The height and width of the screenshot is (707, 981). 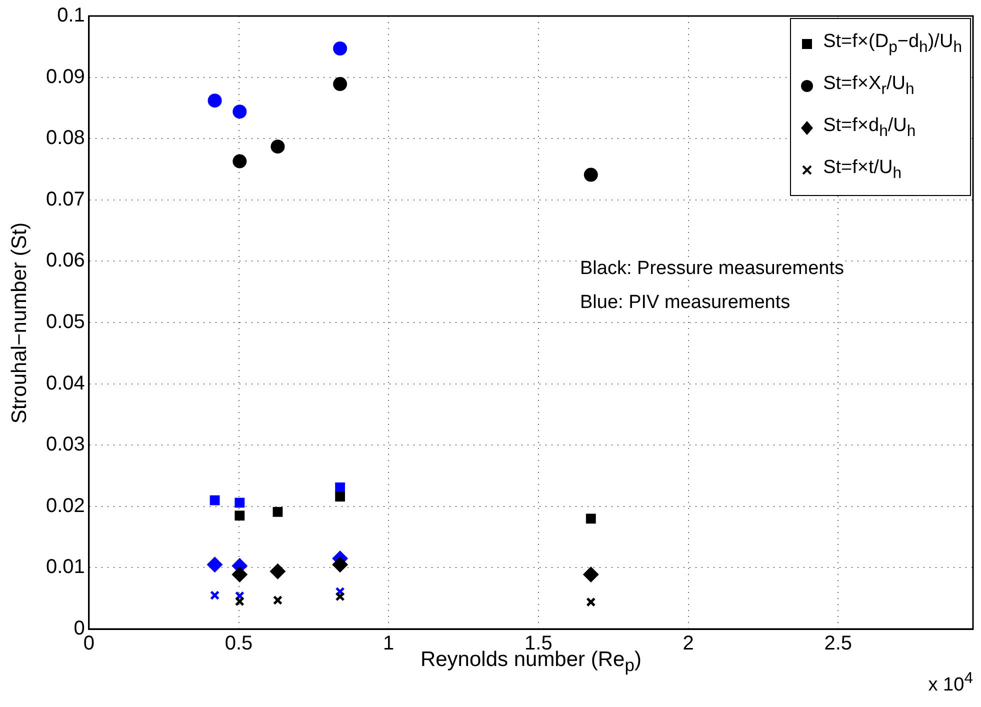 What do you see at coordinates (65, 445) in the screenshot?
I see `y-tick-label: 0.03` at bounding box center [65, 445].